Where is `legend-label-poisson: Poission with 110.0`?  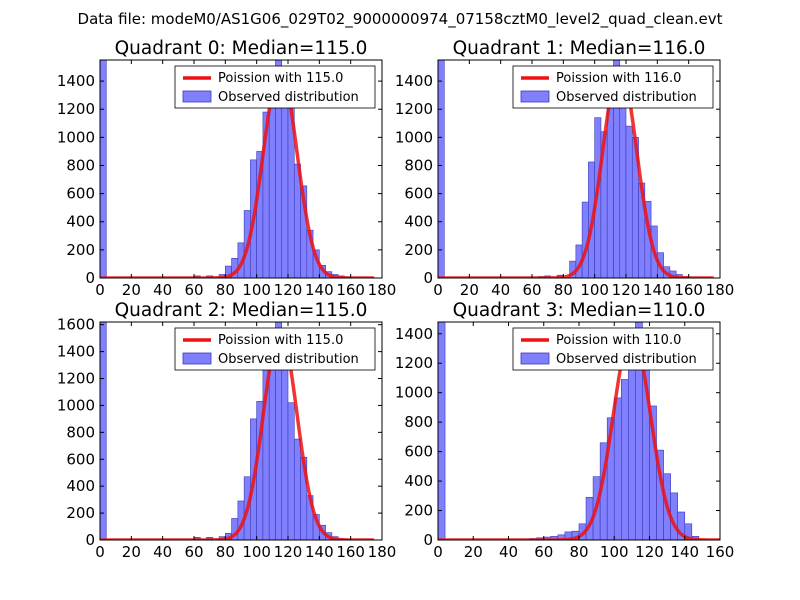
legend-label-poisson: Poission with 110.0 is located at coordinates (618, 340).